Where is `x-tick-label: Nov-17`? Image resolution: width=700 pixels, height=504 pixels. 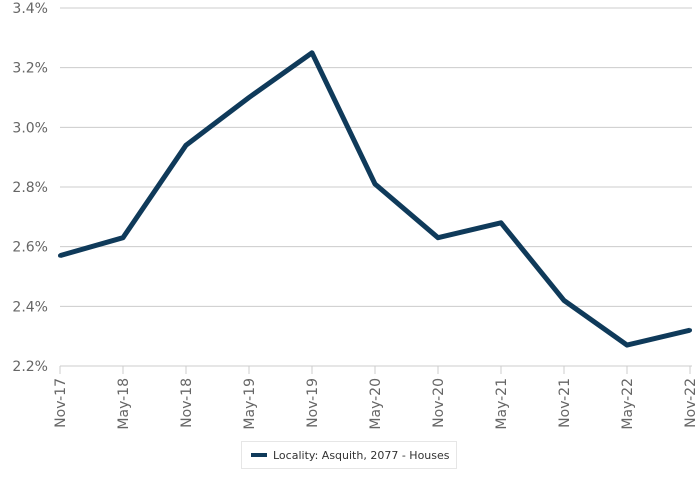
x-tick-label: Nov-17 is located at coordinates (61, 403).